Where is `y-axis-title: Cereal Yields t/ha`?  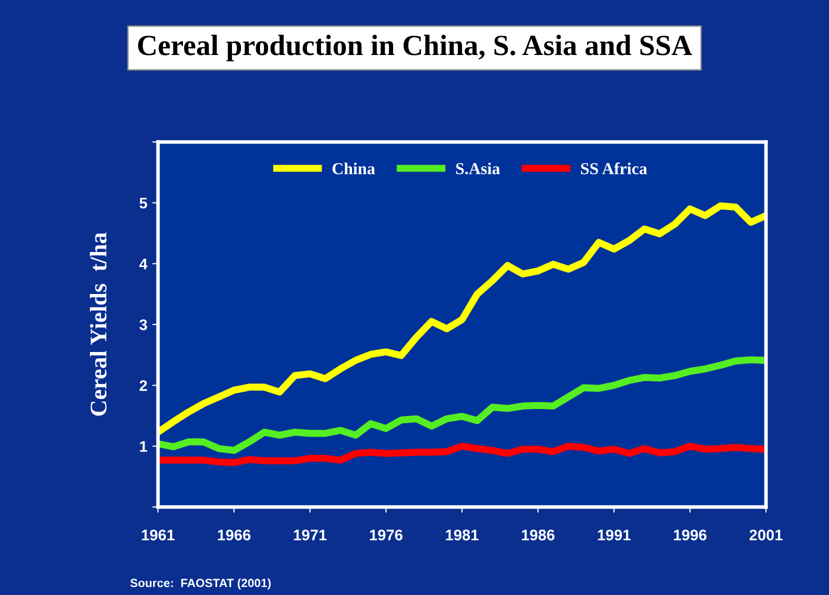 y-axis-title: Cereal Yields t/ha is located at coordinates (98, 324).